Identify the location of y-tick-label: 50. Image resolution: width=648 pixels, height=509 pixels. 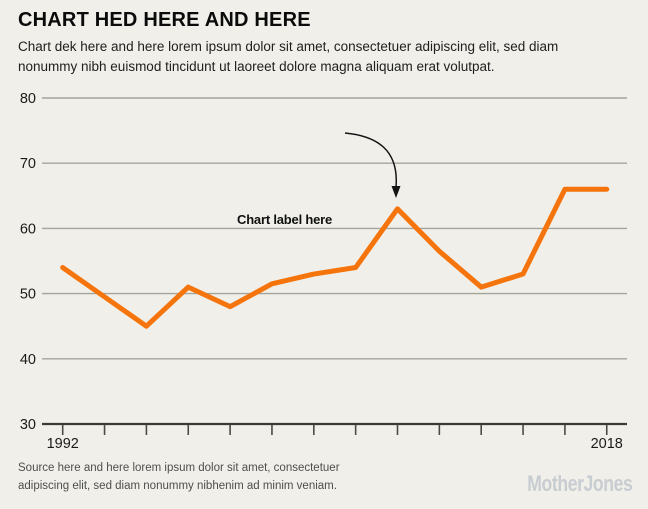
(28, 295).